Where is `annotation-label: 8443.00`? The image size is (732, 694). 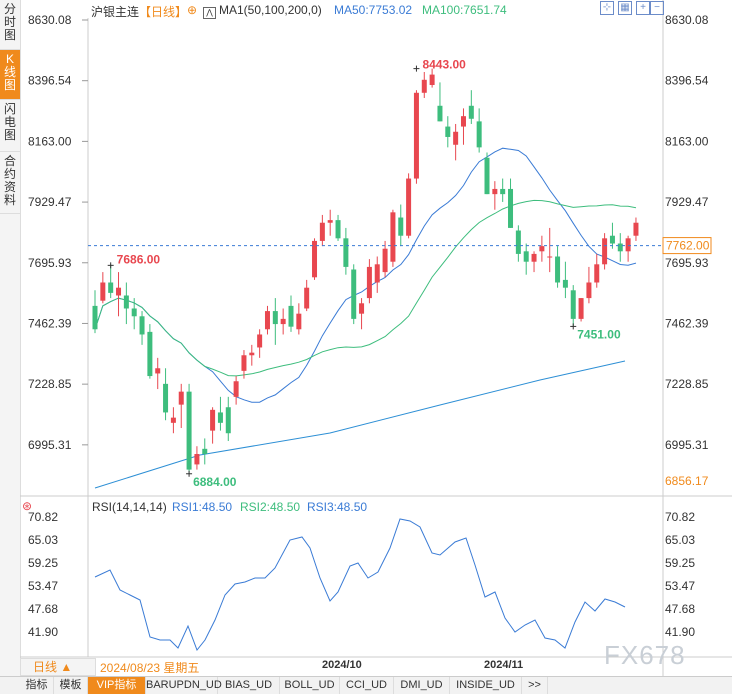
annotation-label: 8443.00 is located at coordinates (444, 65).